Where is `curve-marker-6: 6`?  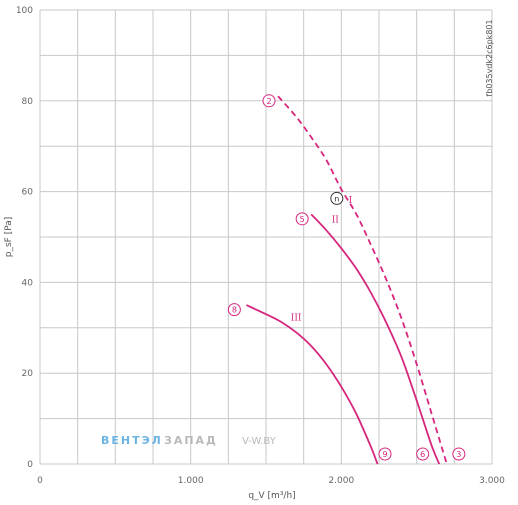 curve-marker-6: 6 is located at coordinates (423, 454).